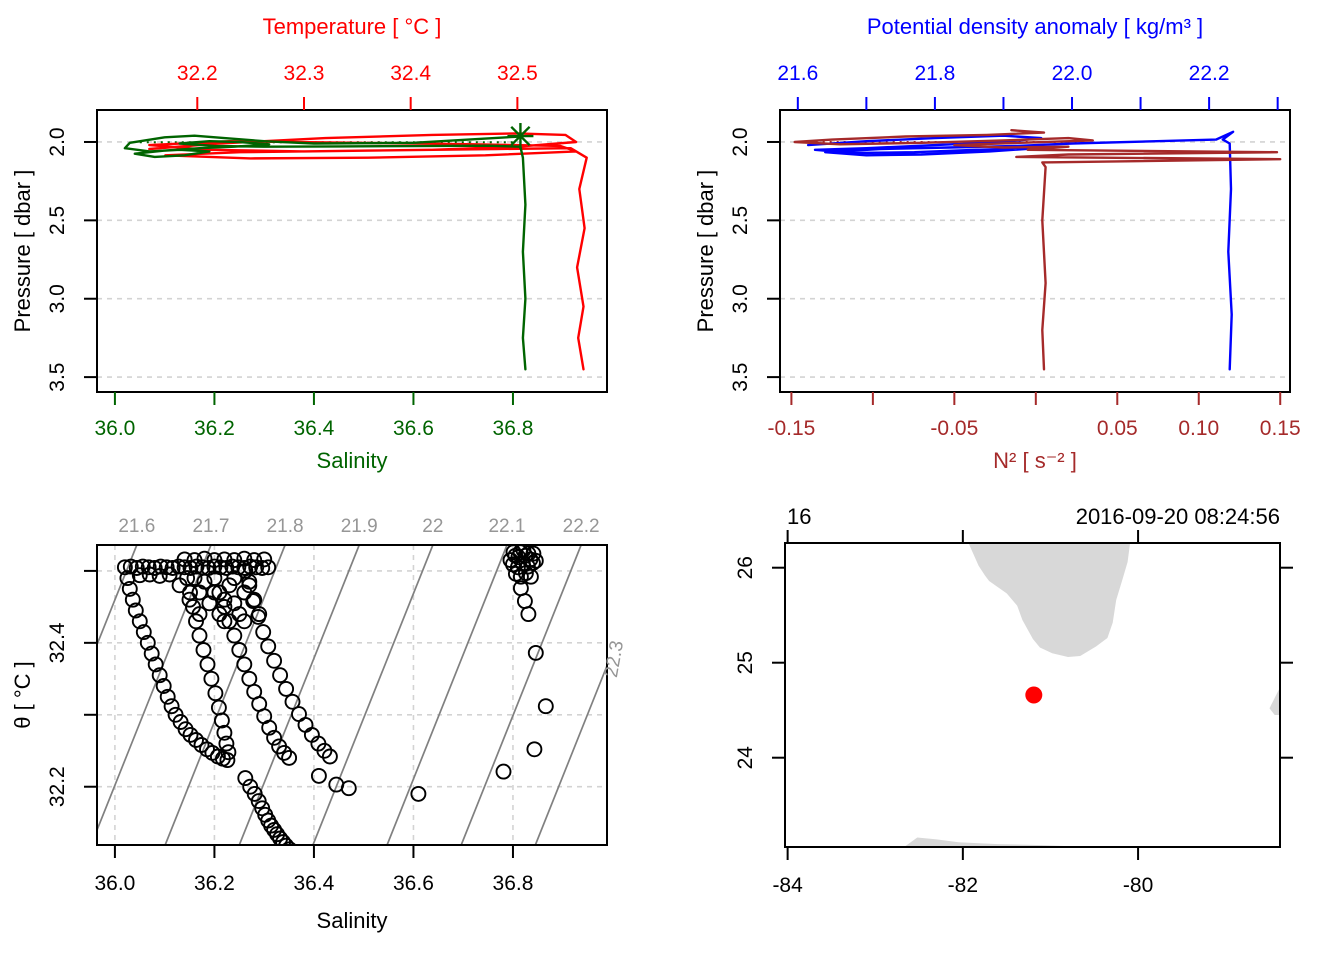 The height and width of the screenshot is (960, 1344). I want to click on y-tick-label: 2.0, so click(740, 141).